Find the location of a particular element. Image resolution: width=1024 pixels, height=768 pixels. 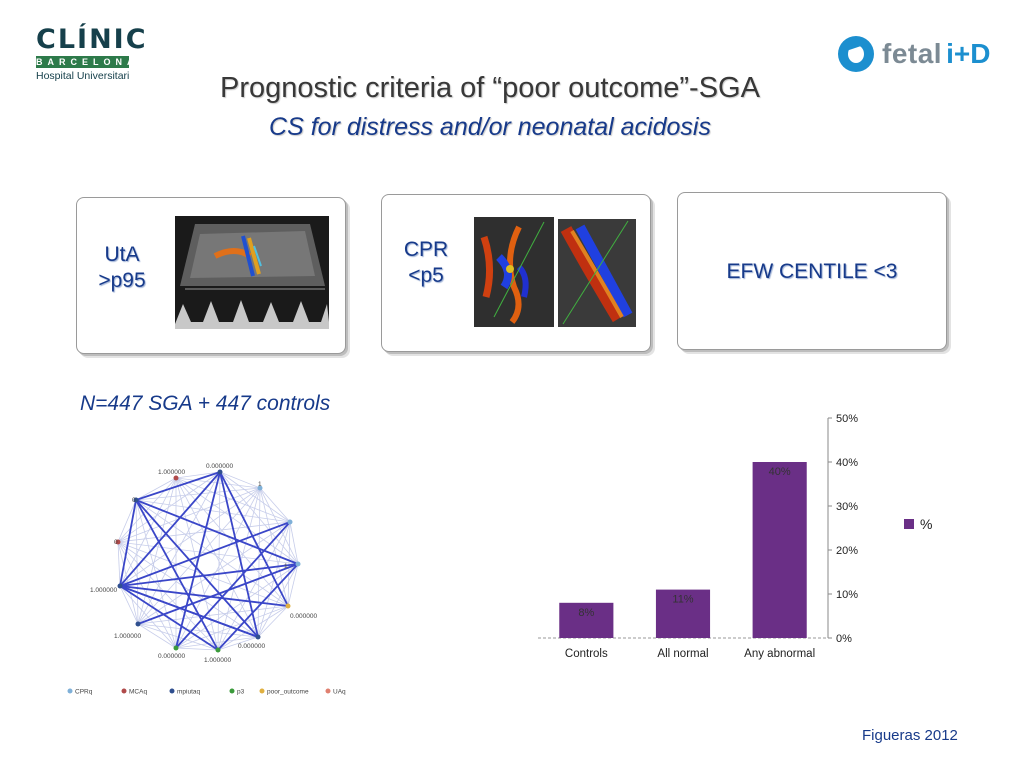

criterion-label-line2: >p95 is located at coordinates (122, 280).